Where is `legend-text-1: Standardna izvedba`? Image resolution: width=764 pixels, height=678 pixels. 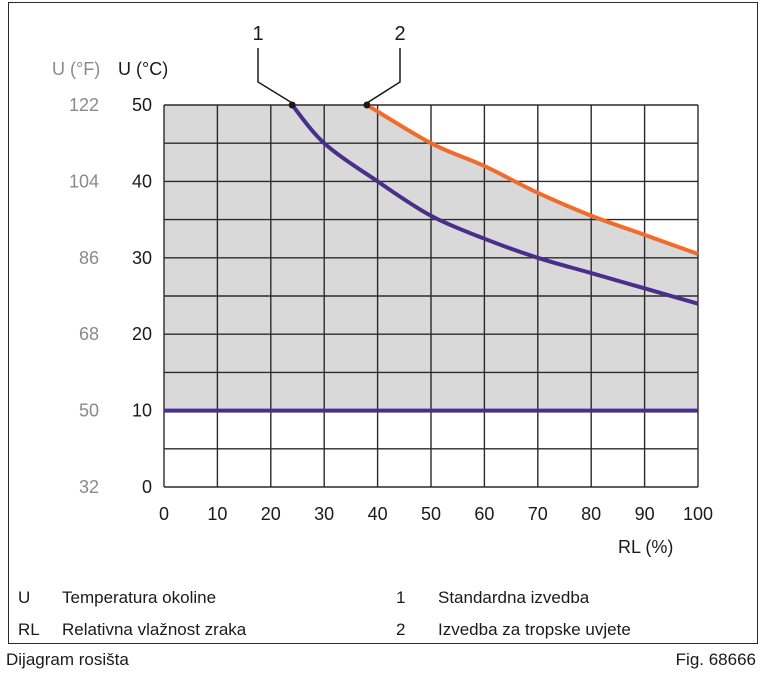
legend-text-1: Standardna izvedba is located at coordinates (514, 597).